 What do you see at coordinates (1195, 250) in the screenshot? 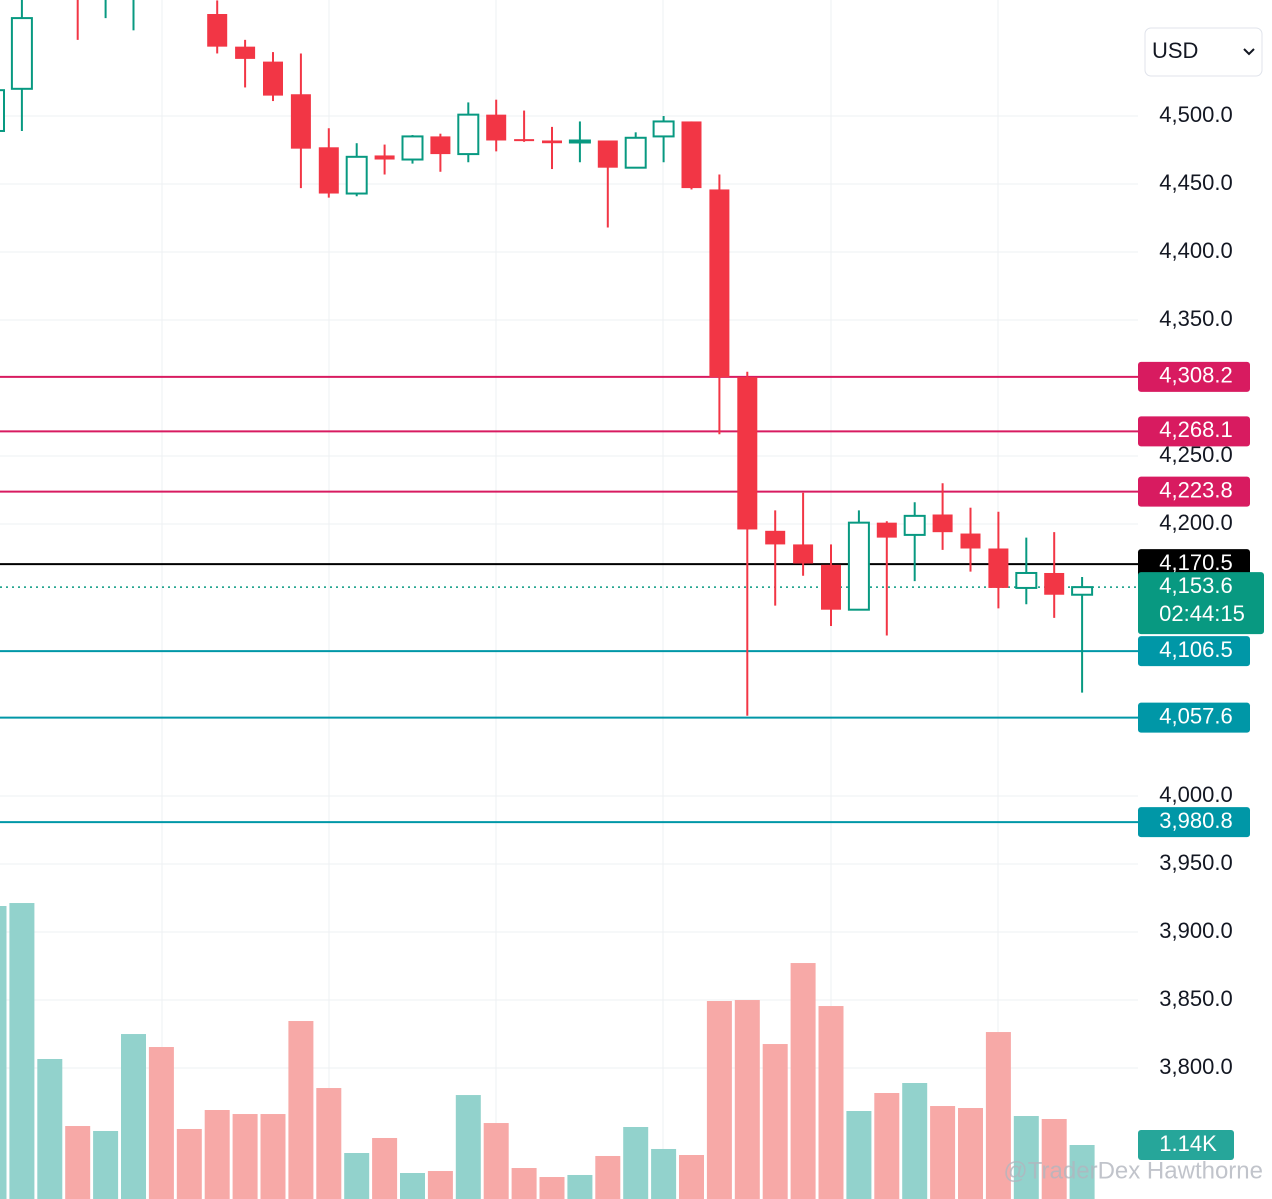
I see `y-tick-label: 4,400.0` at bounding box center [1195, 250].